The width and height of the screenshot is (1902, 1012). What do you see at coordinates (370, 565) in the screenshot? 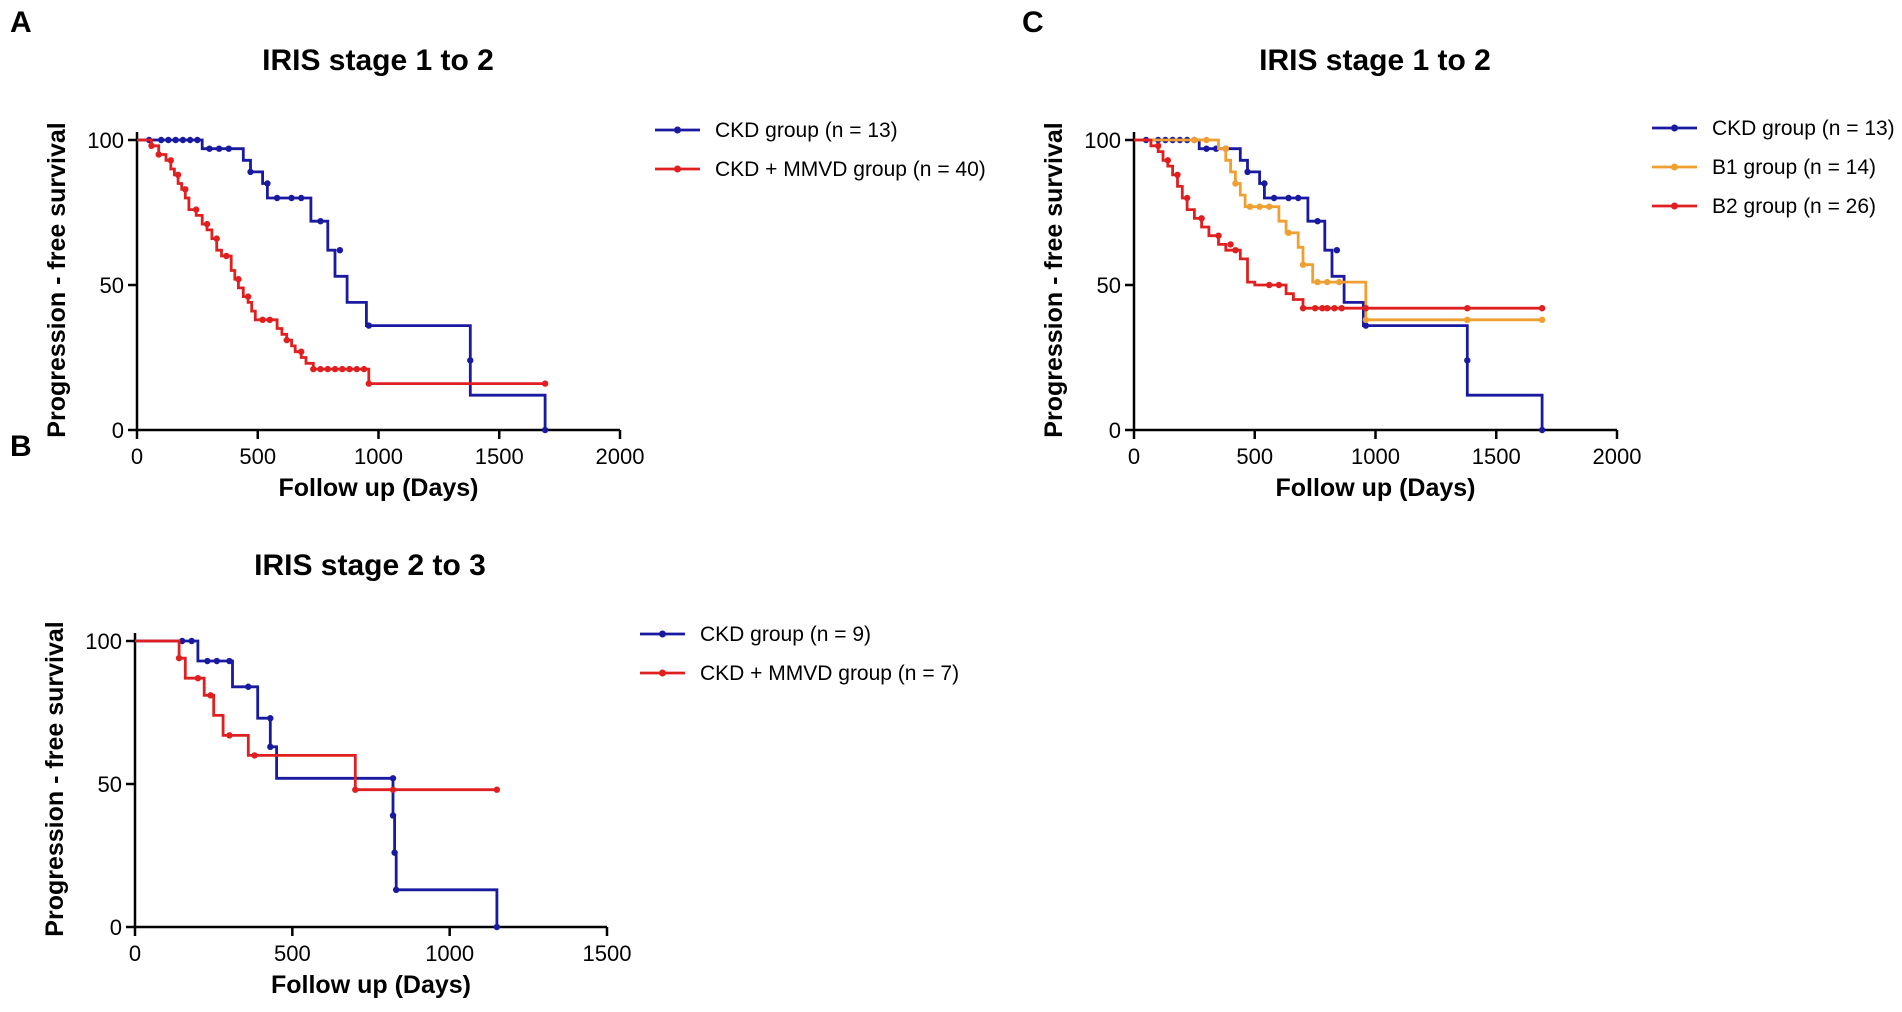
I see `chart-title: IRIS stage 2 to 3` at bounding box center [370, 565].